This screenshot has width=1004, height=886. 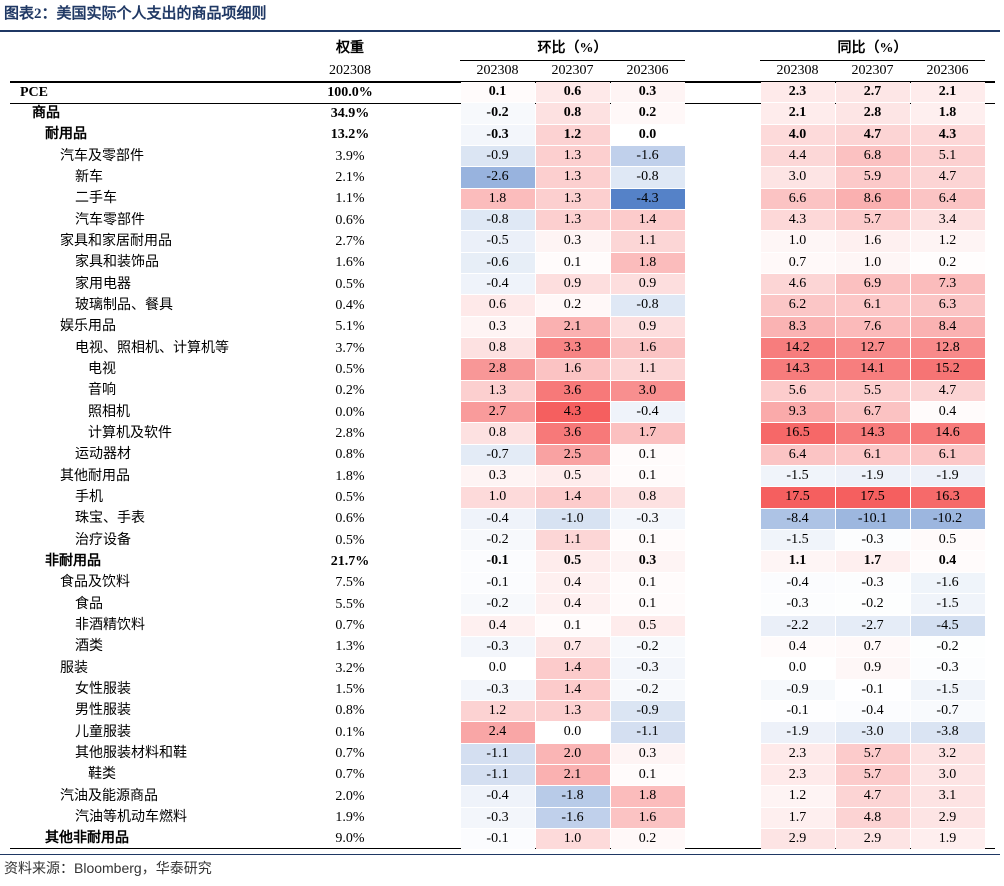 I want to click on yoy-cell: -0.2, so click(x=872, y=604).